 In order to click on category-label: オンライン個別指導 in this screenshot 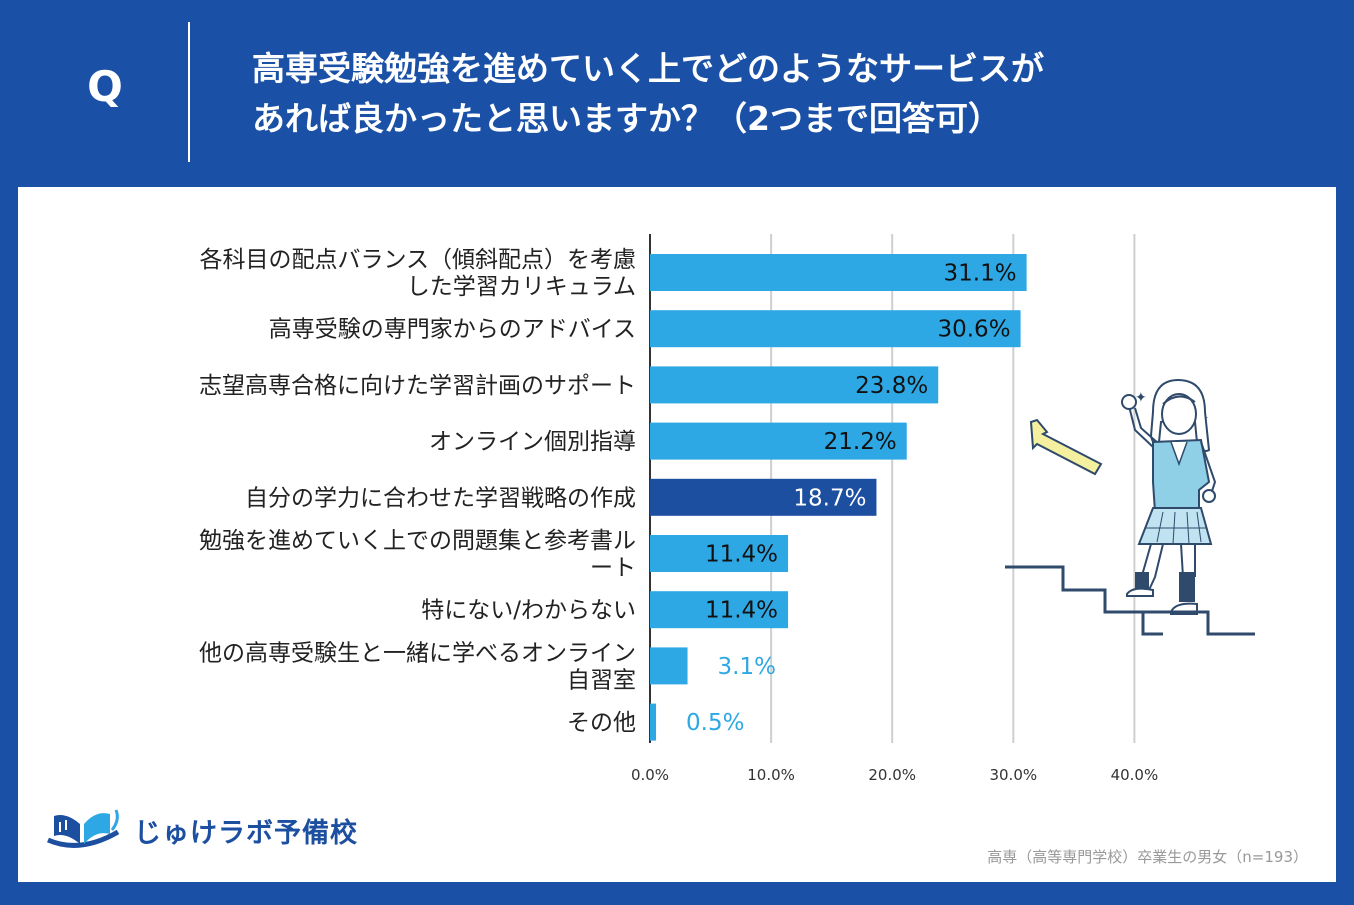, I will do `click(532, 442)`.